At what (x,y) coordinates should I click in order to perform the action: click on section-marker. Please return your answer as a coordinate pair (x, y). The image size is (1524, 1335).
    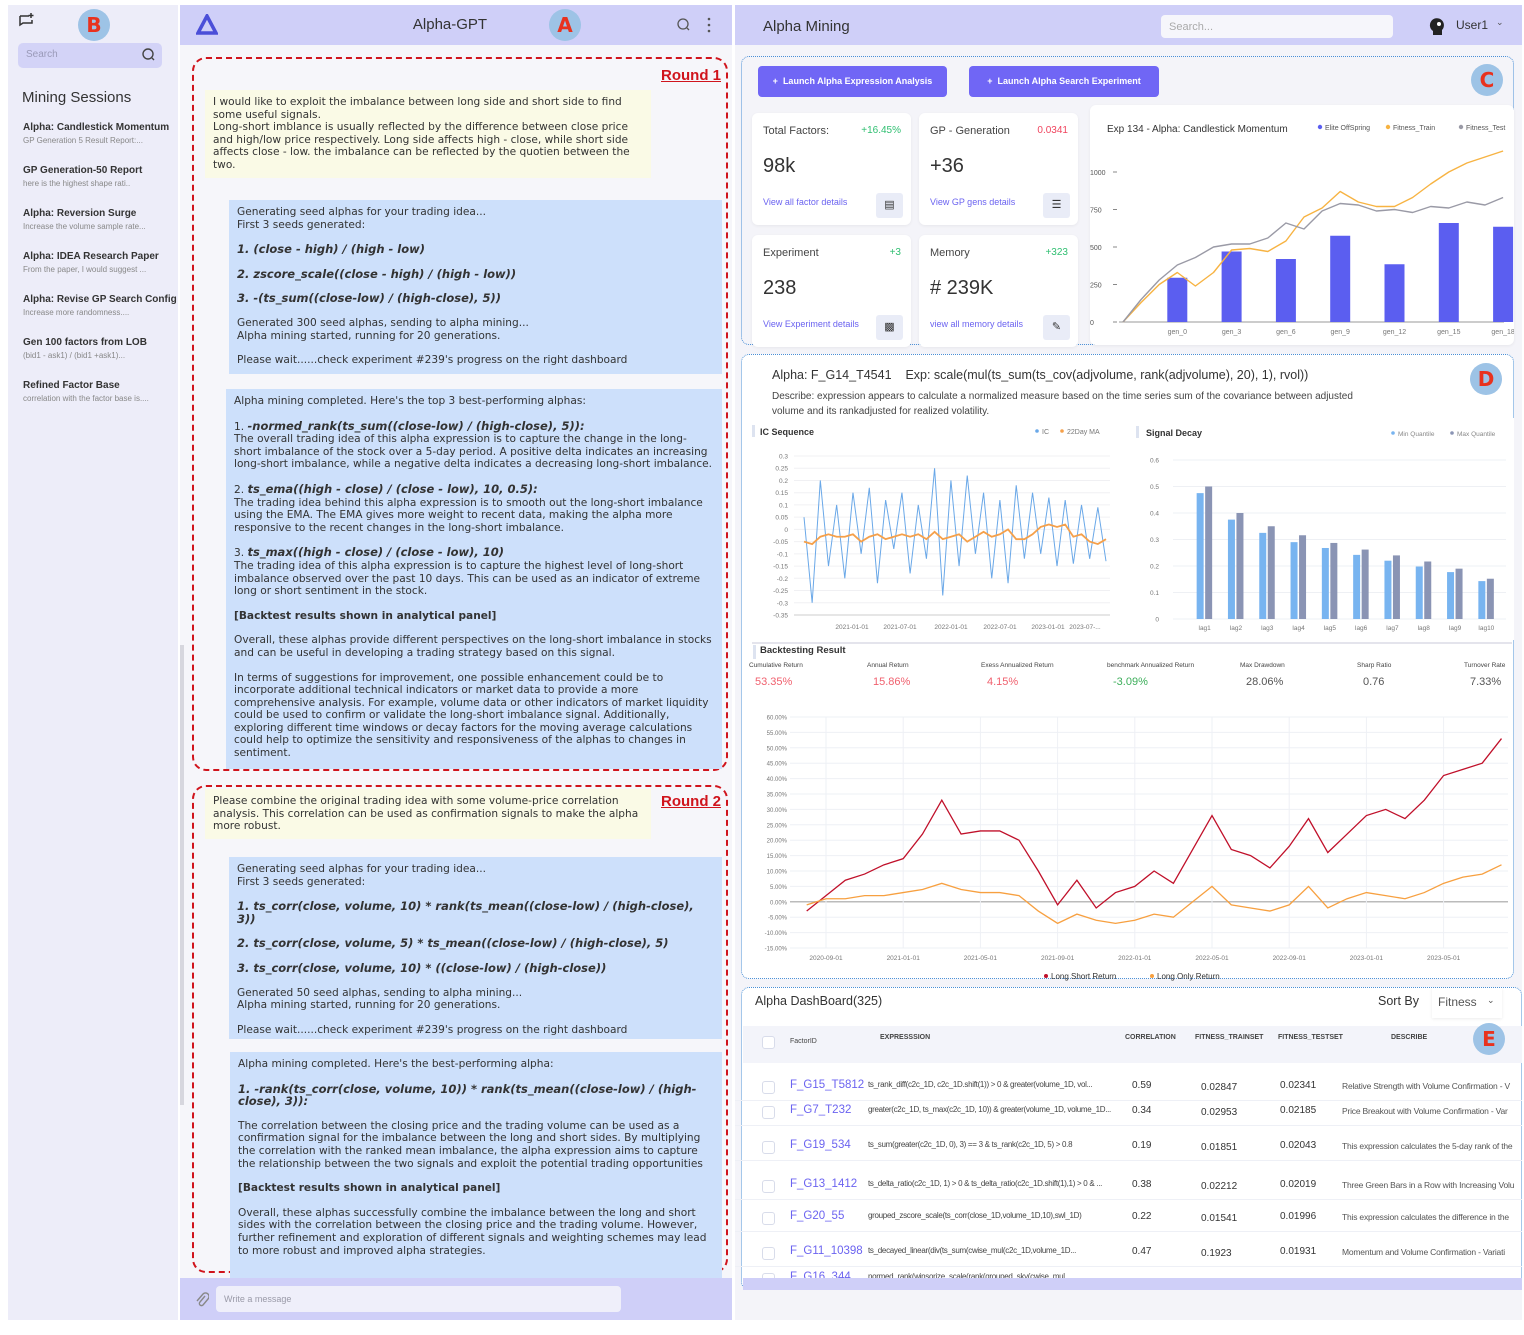
    Looking at the image, I should click on (754, 652).